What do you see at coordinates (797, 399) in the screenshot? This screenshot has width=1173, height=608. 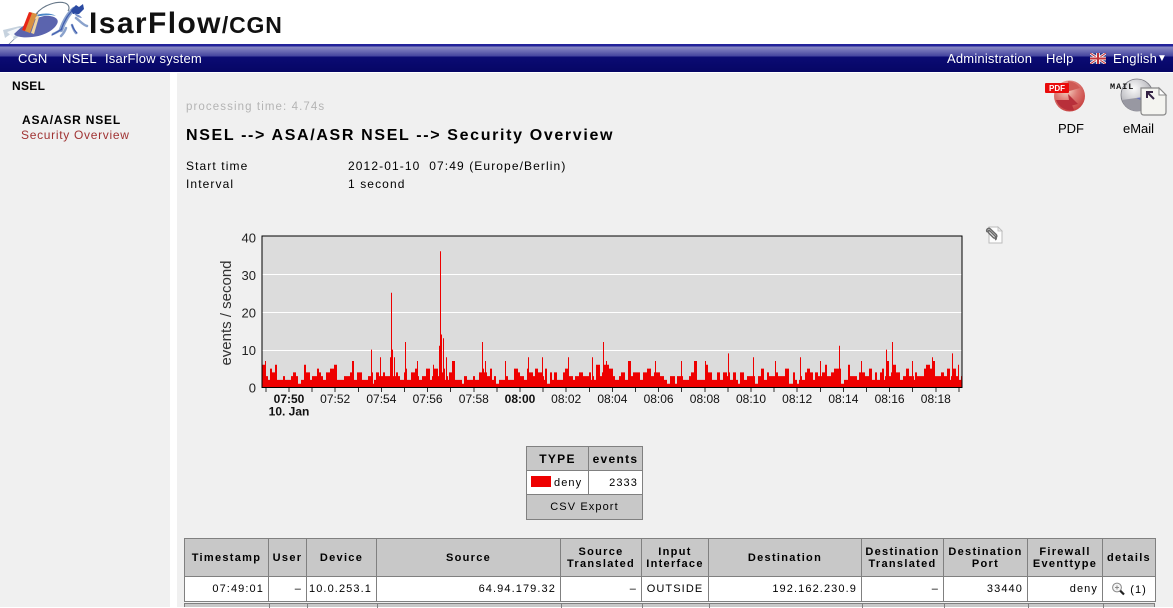 I see `svg-text: 08:12` at bounding box center [797, 399].